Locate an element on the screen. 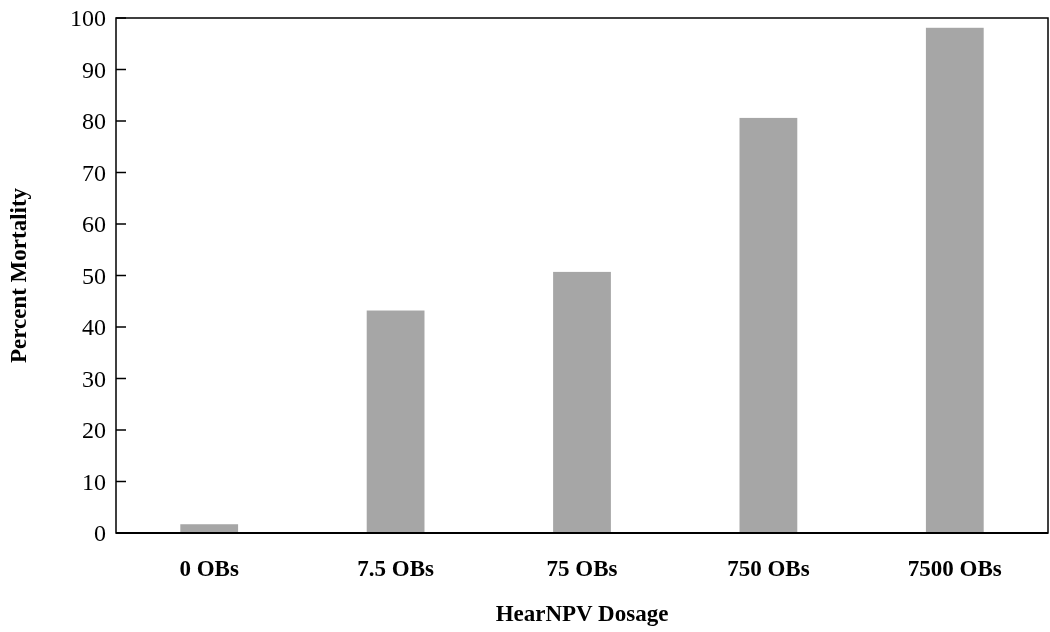  y-tick-label: 0 is located at coordinates (100, 533).